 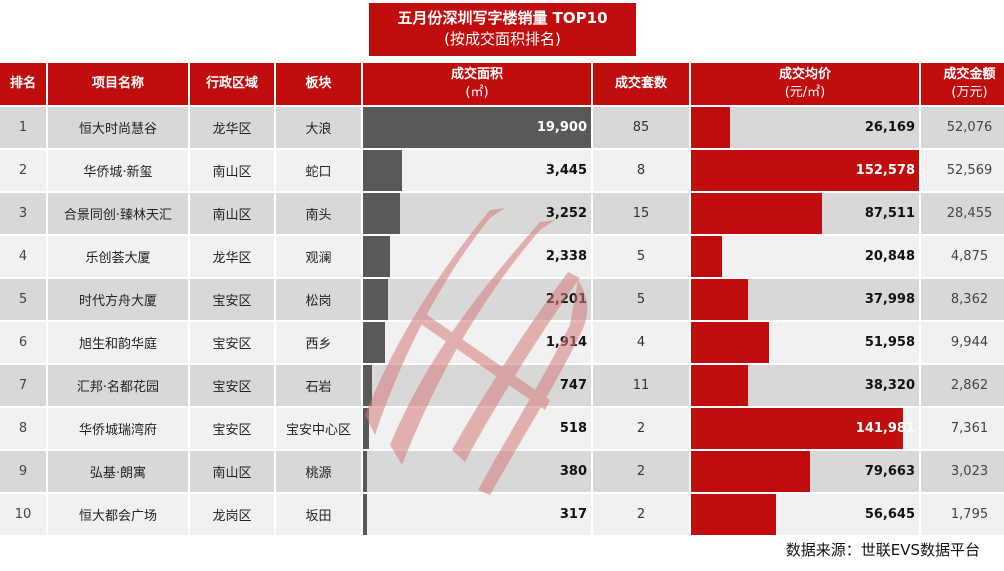 What do you see at coordinates (962, 471) in the screenshot?
I see `cell-amount: 3,023` at bounding box center [962, 471].